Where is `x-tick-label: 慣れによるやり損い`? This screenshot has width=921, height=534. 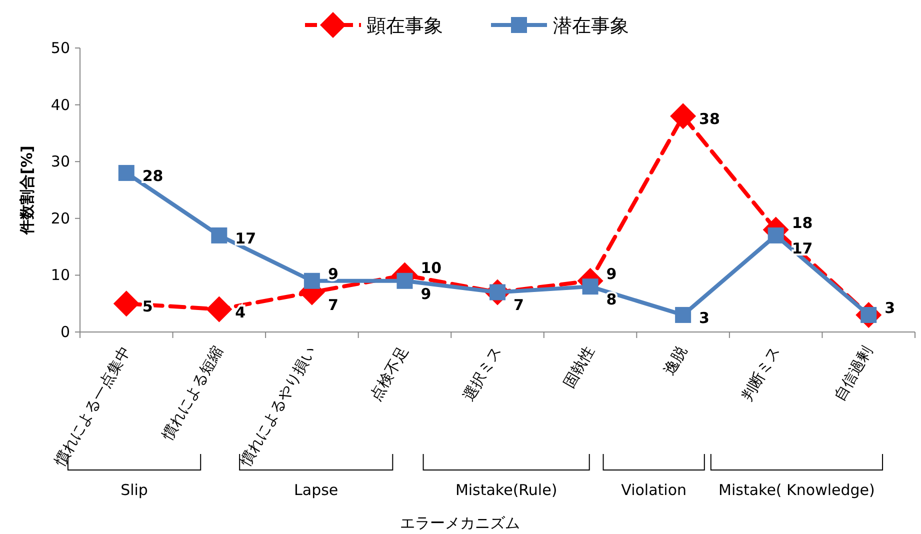
x-tick-label: 慣れによるやり損い is located at coordinates (278, 406).